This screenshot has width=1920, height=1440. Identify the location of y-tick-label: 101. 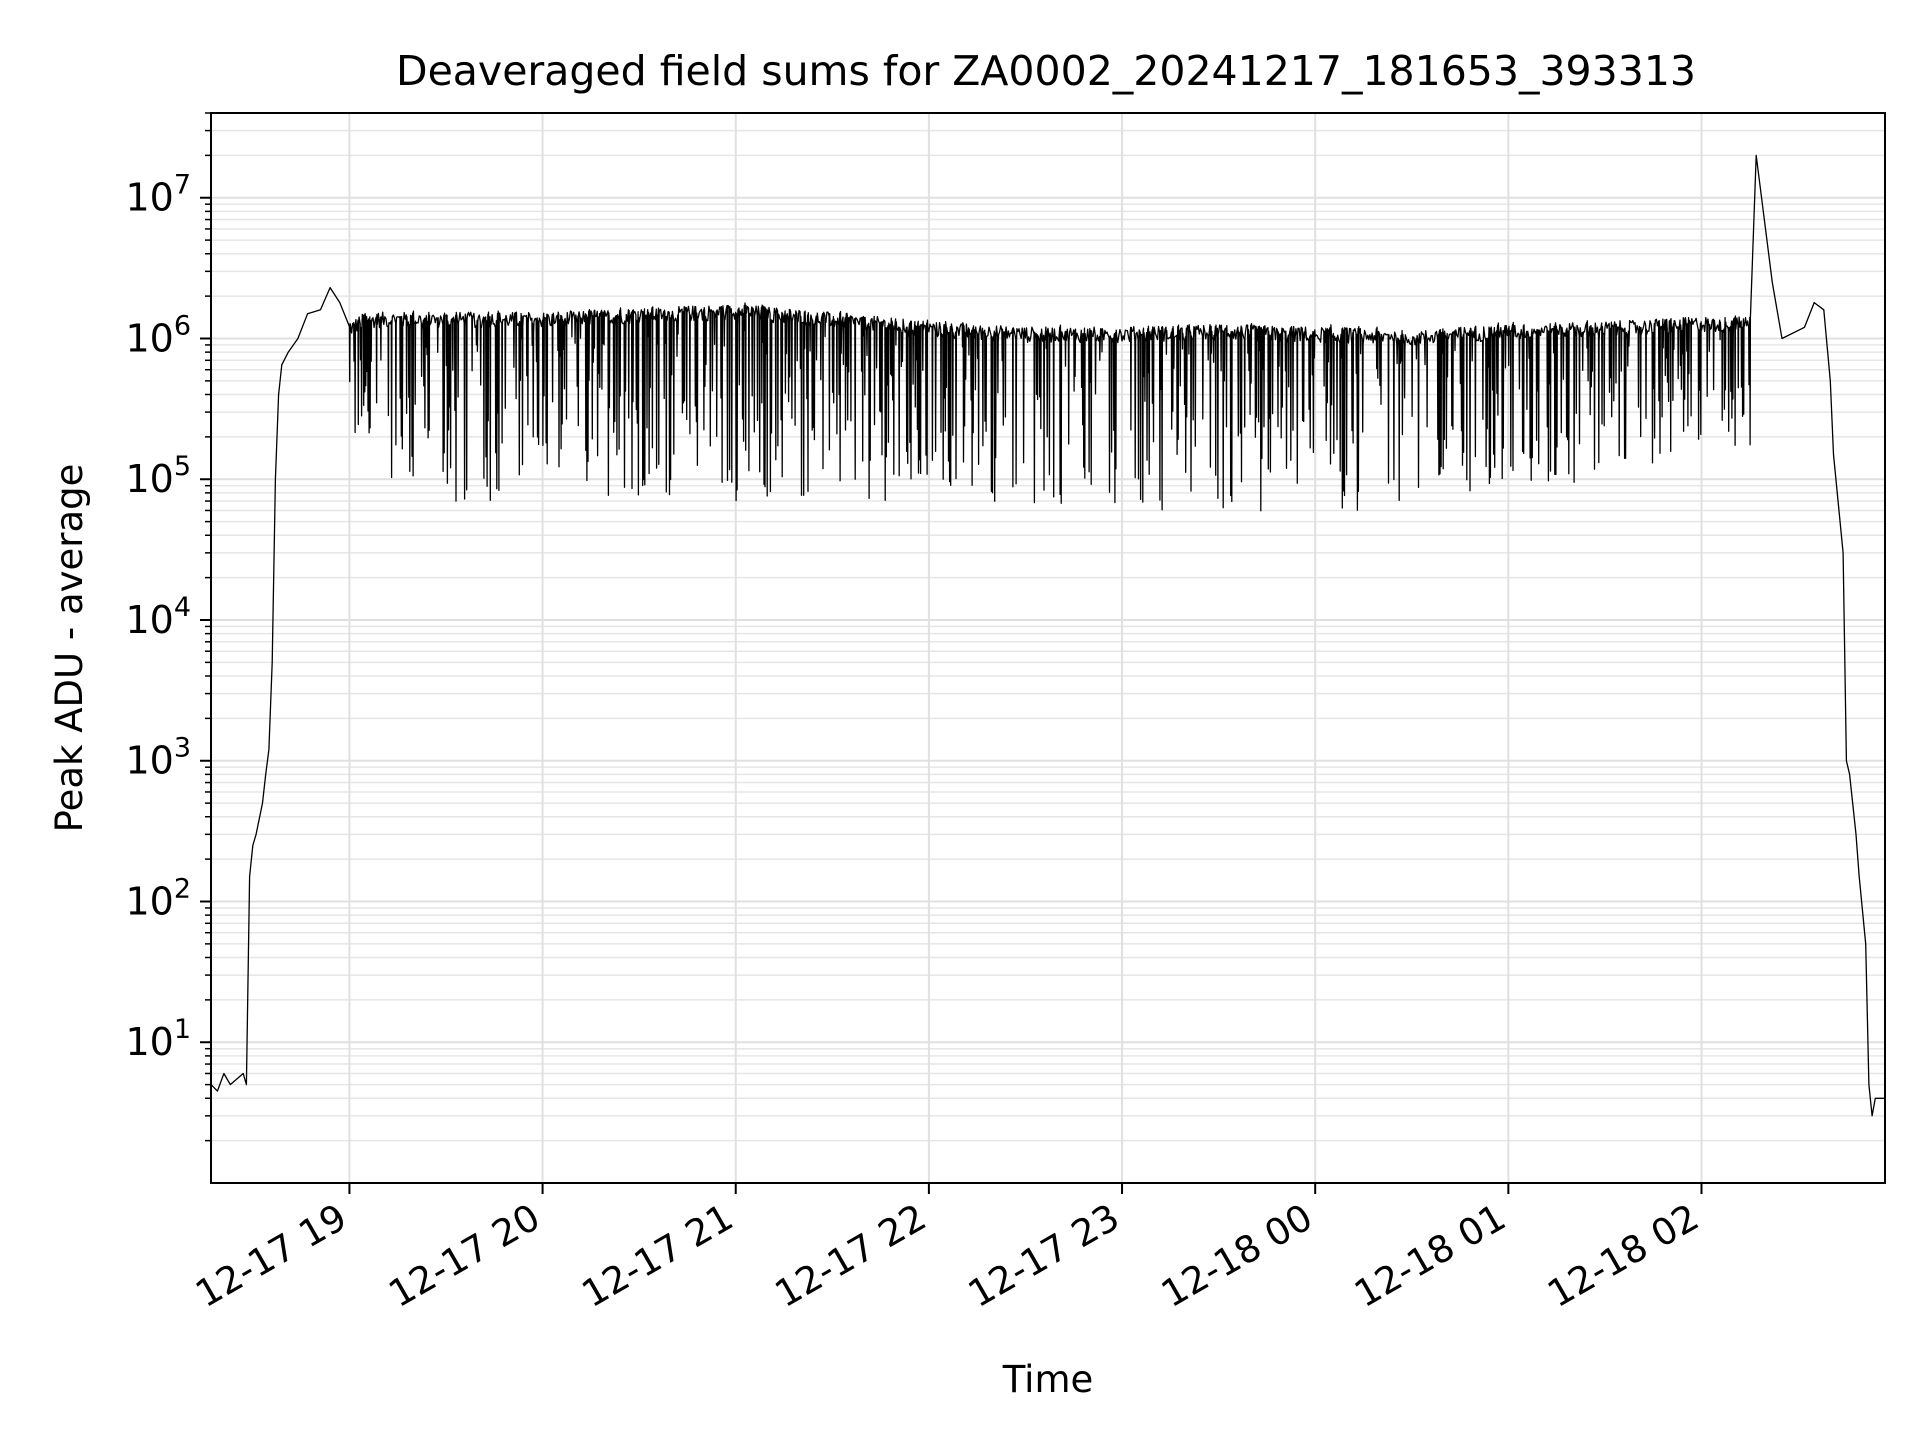
(158, 1039).